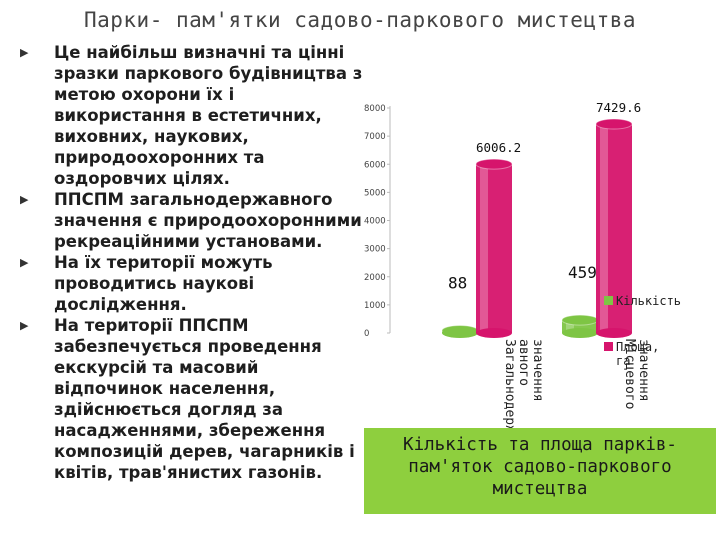 The image size is (720, 540). I want to click on category-label-line: Місцевого, so click(629, 374).